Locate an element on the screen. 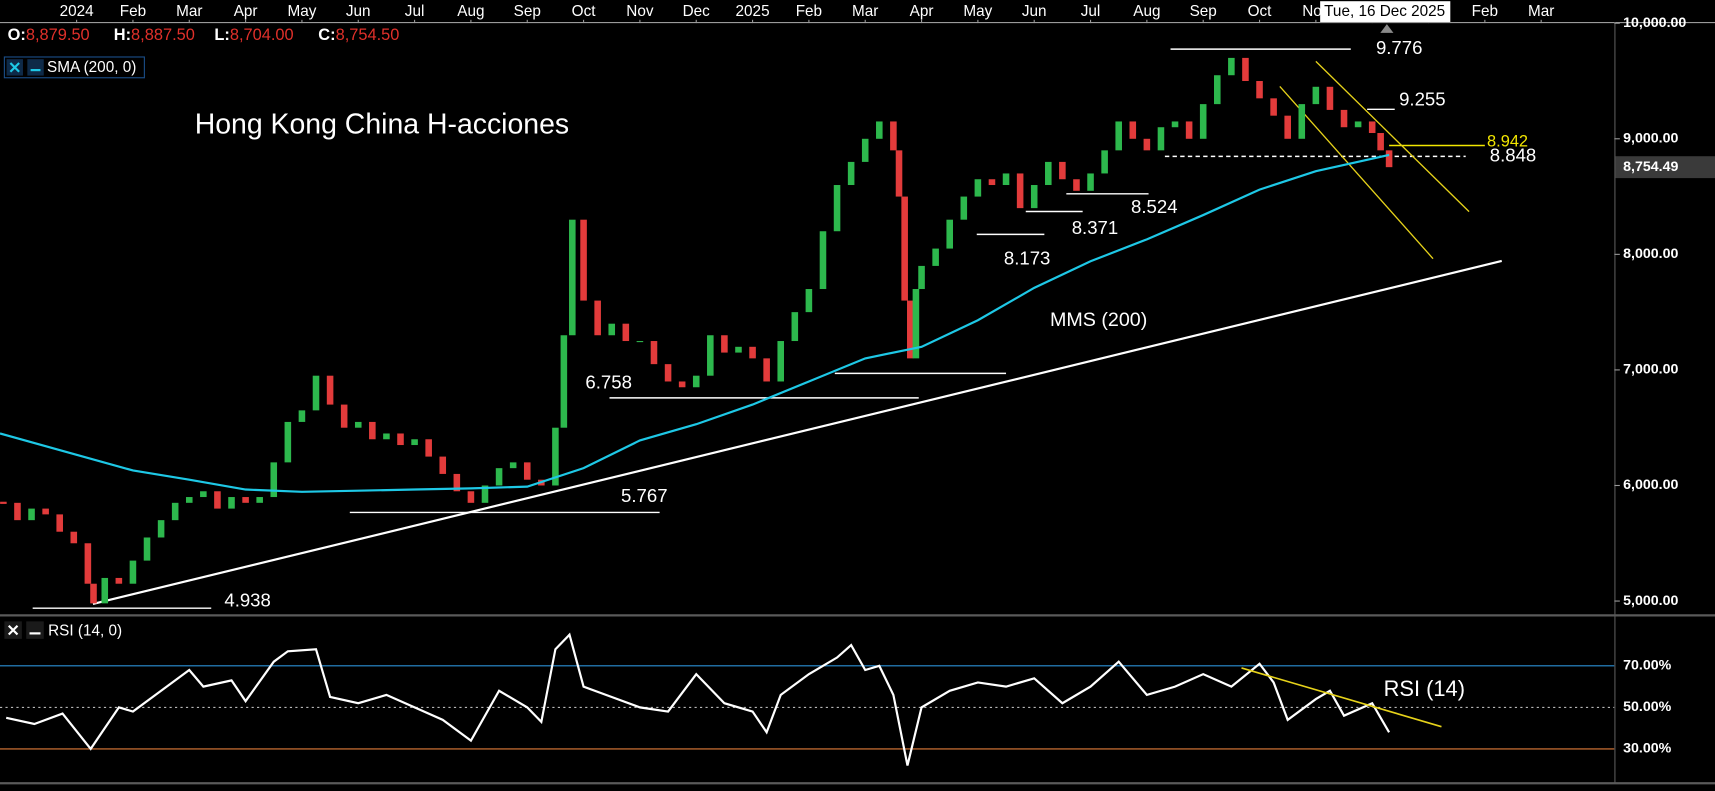 The width and height of the screenshot is (1715, 791). level-label: 8.524 is located at coordinates (1154, 206).